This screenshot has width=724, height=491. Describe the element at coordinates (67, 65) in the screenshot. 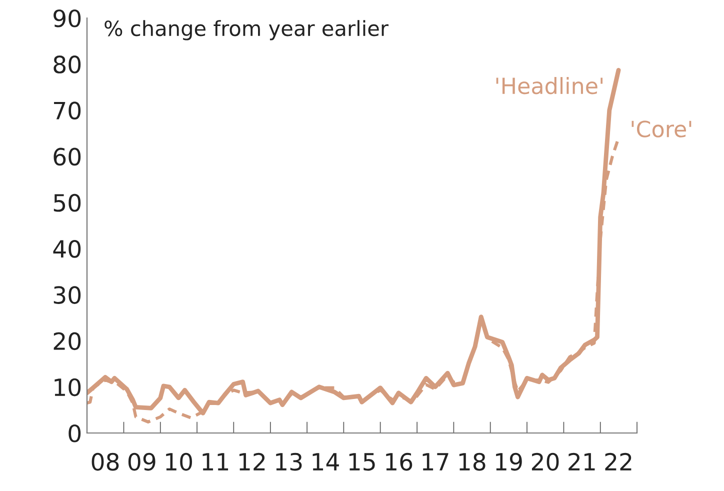

I see `y-tick-label: 80` at that location.